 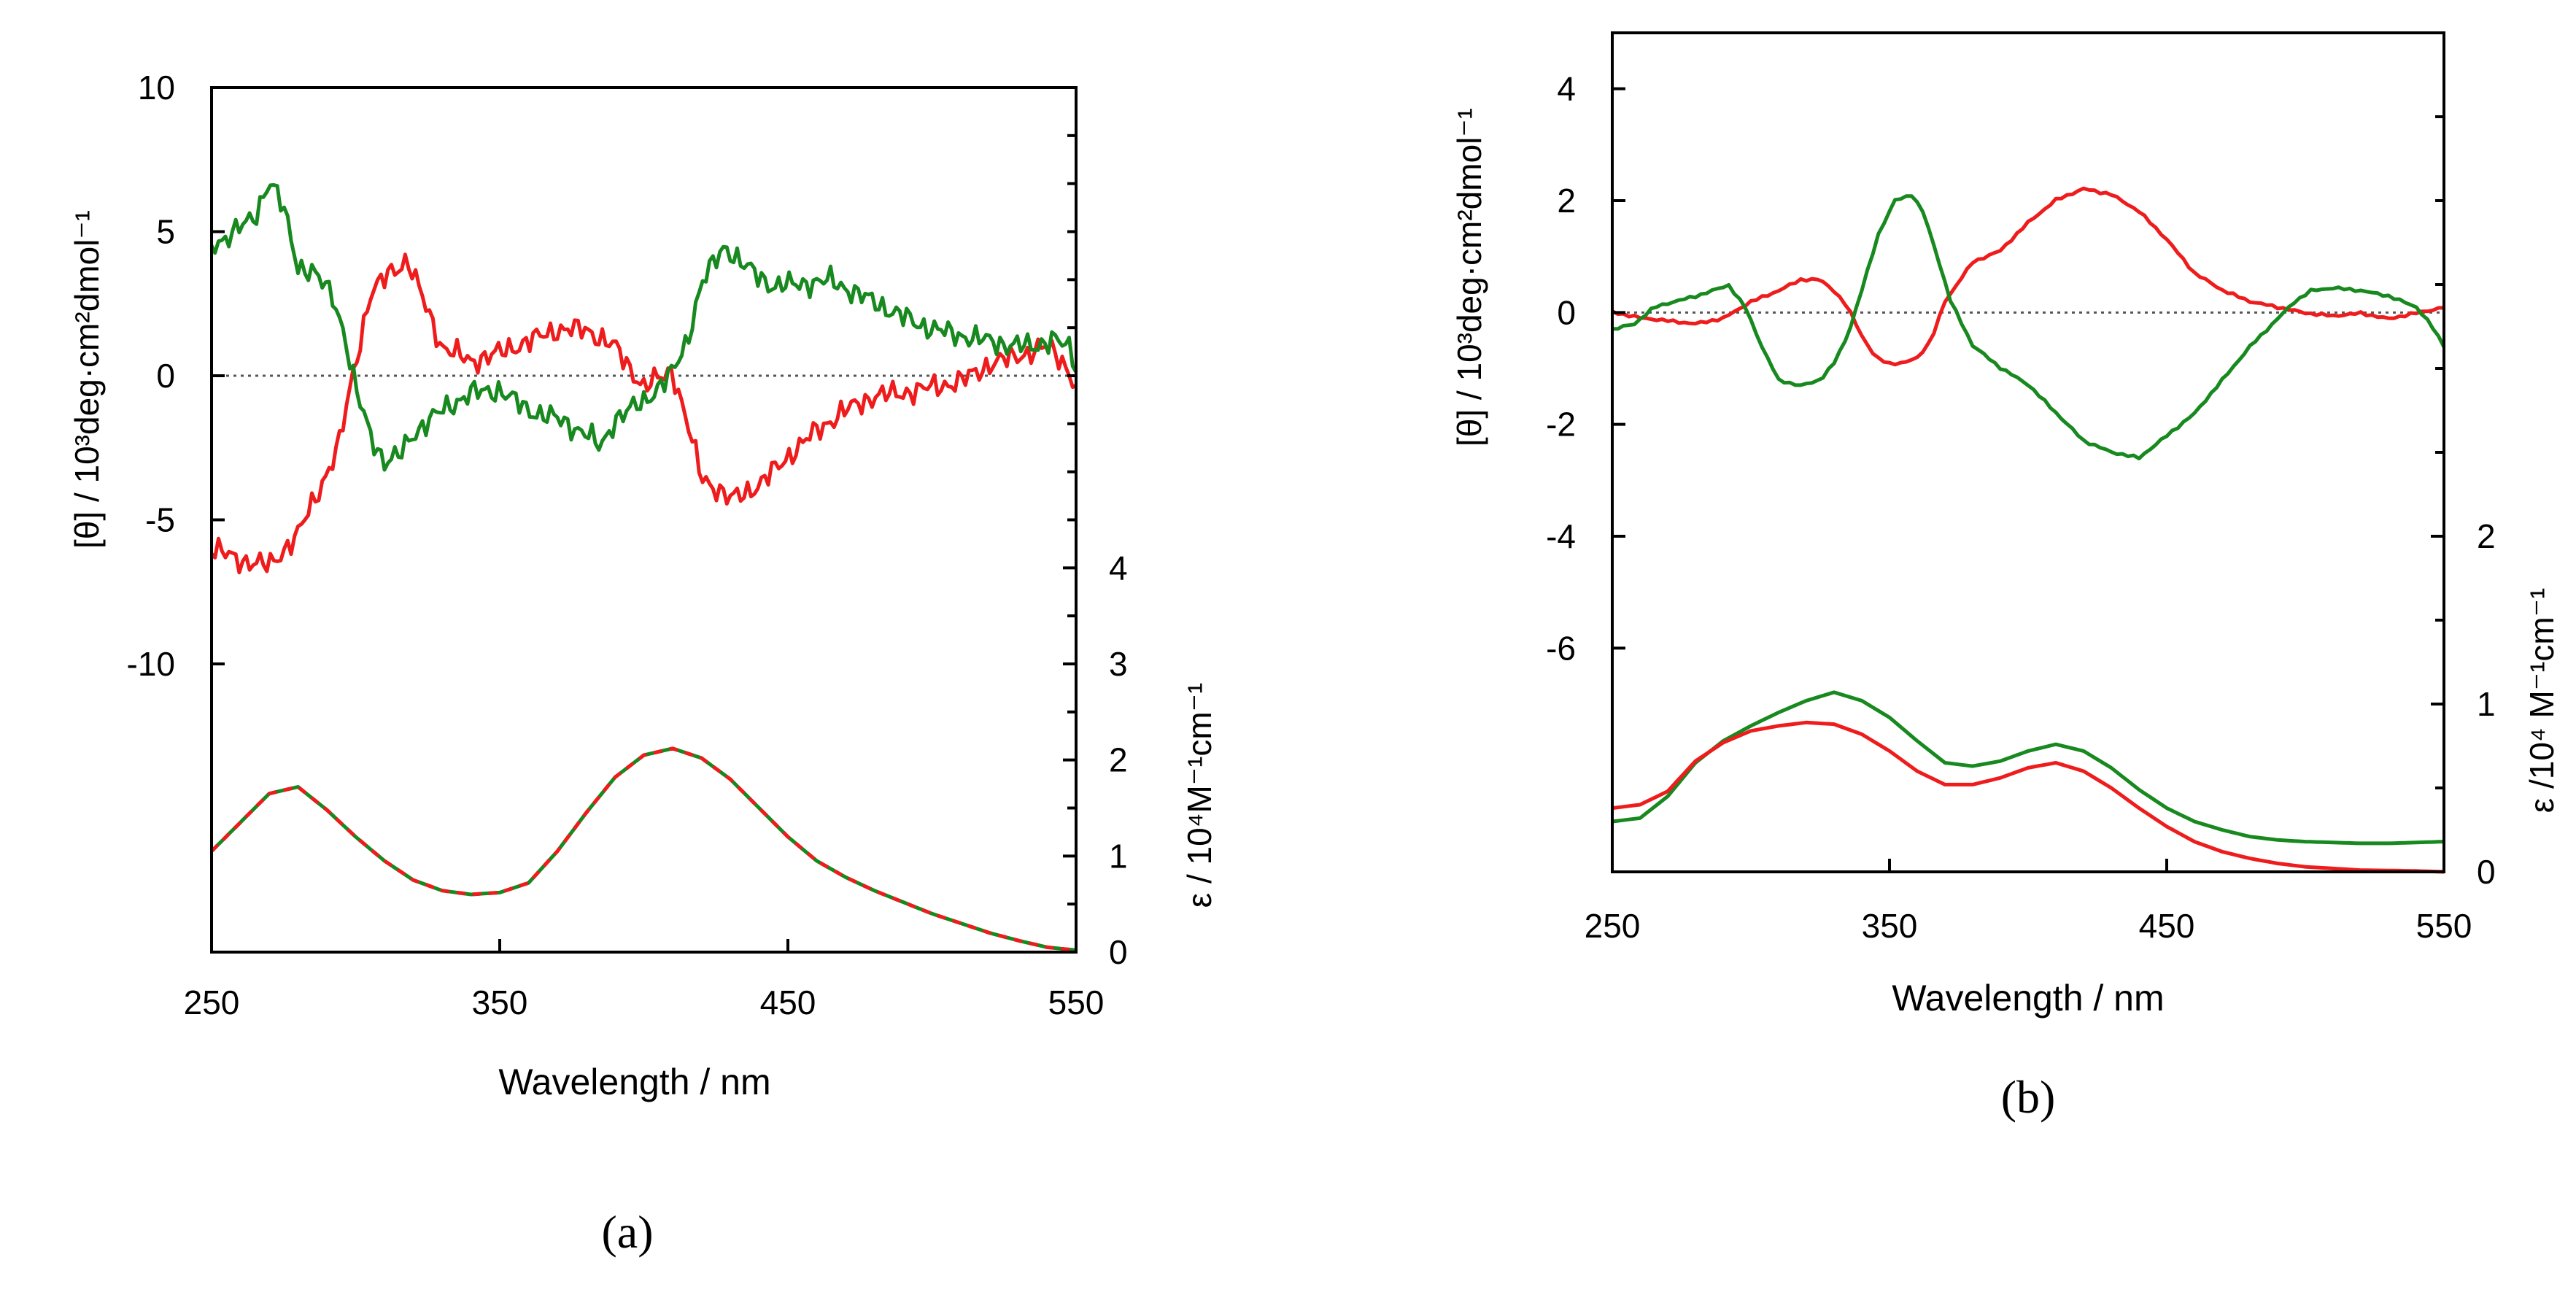 I want to click on y-tick-label-left: -6, so click(x=1561, y=648).